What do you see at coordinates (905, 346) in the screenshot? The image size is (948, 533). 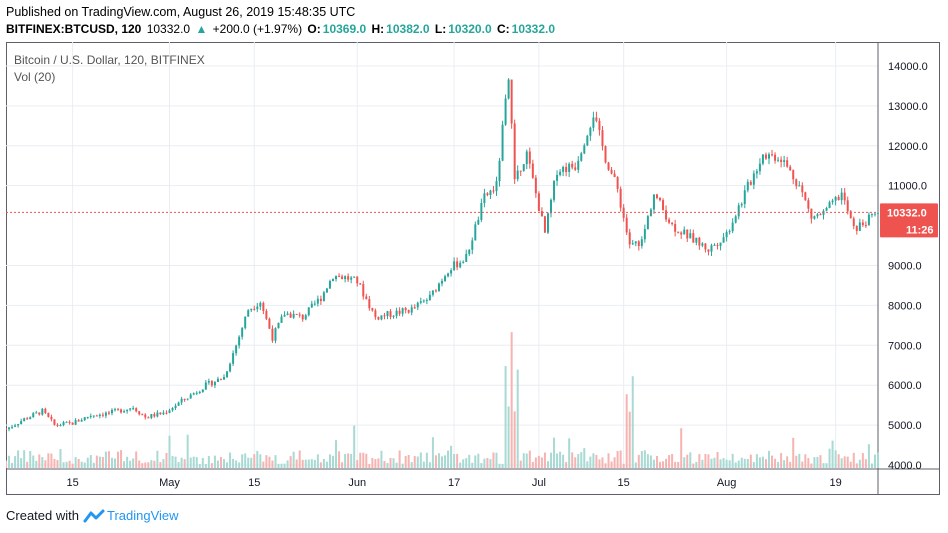 I see `price-tick-label: 7000.0` at bounding box center [905, 346].